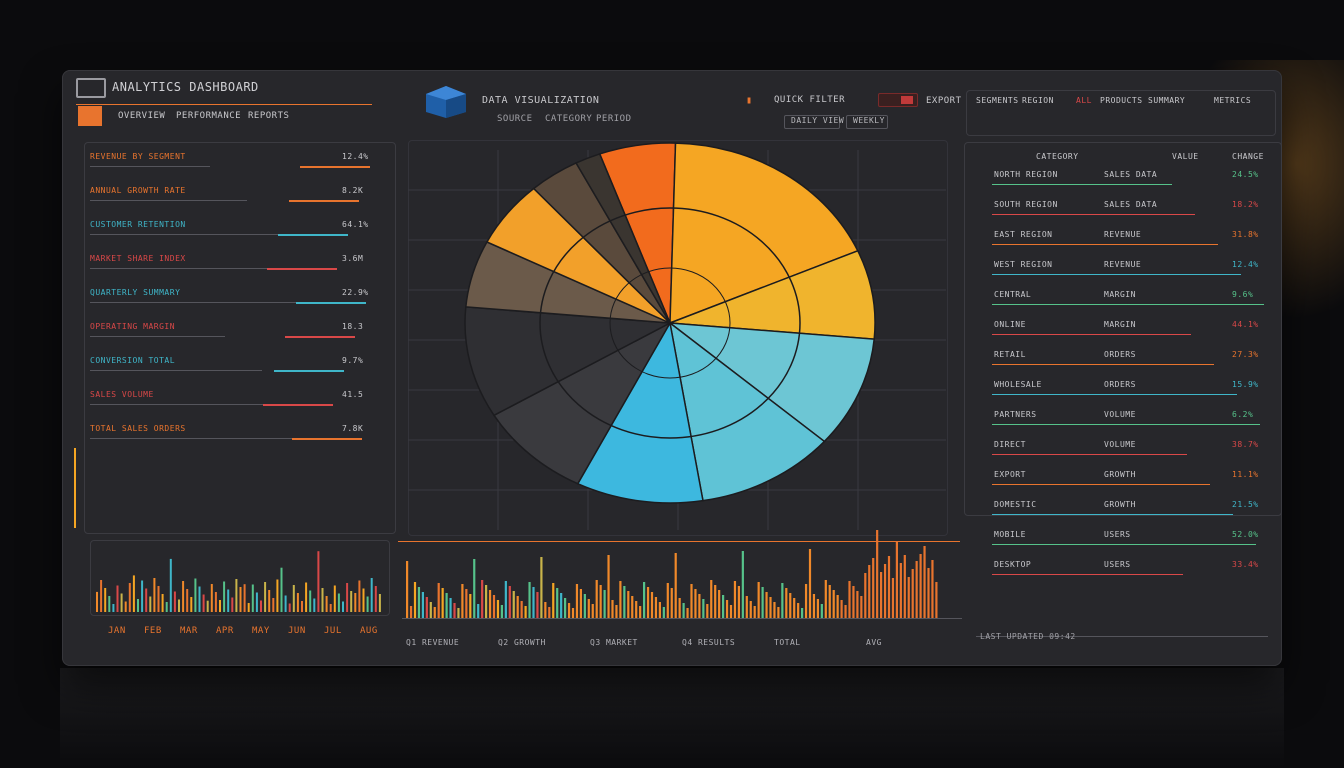  Describe the element at coordinates (1120, 384) in the screenshot. I see `table-cell-label: ORDERS` at that location.